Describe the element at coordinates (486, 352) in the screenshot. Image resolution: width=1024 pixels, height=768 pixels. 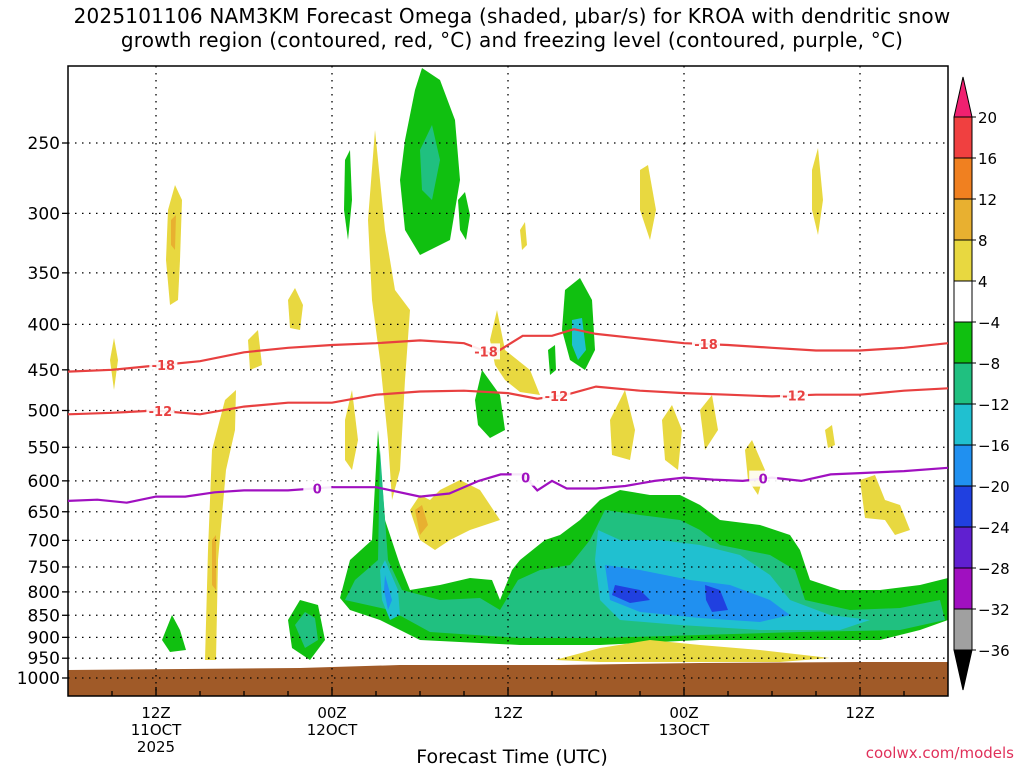
I see `contour-label--18C-1: -18` at that location.